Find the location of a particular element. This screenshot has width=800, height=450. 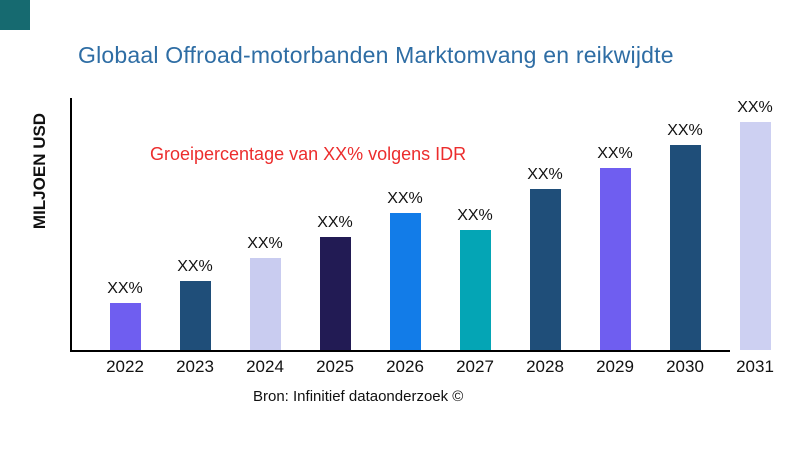

bar-group-2031: XX% is located at coordinates (755, 224).